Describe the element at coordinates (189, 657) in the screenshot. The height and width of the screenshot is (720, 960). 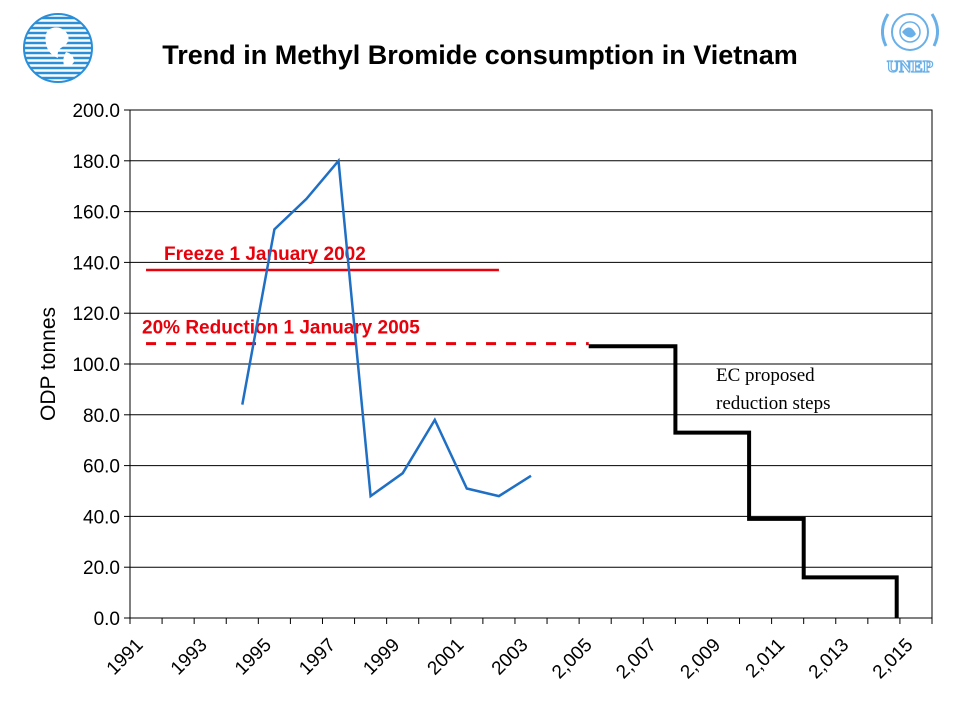
I see `x-tick-label: 1993` at that location.